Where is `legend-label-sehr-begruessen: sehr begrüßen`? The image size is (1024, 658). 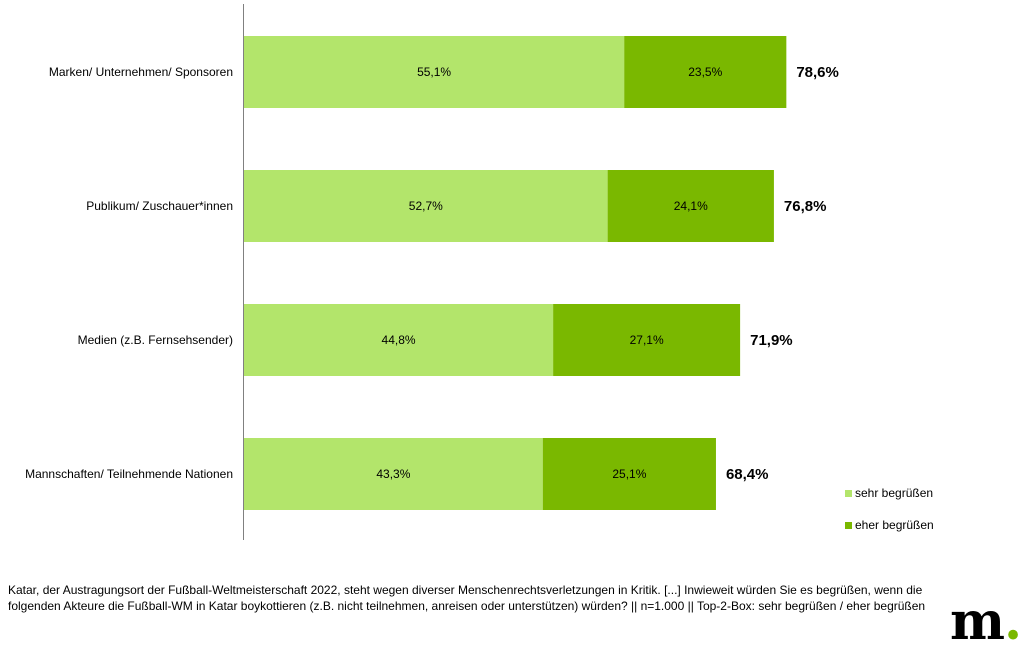
legend-label-sehr-begruessen: sehr begrüßen is located at coordinates (894, 493).